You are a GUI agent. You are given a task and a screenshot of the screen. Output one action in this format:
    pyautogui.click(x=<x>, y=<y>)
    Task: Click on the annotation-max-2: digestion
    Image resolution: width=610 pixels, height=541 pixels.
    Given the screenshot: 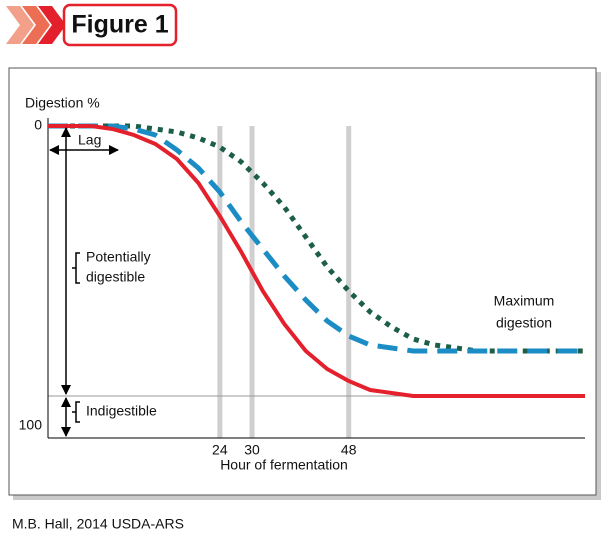 What is the action you would take?
    pyautogui.click(x=524, y=323)
    